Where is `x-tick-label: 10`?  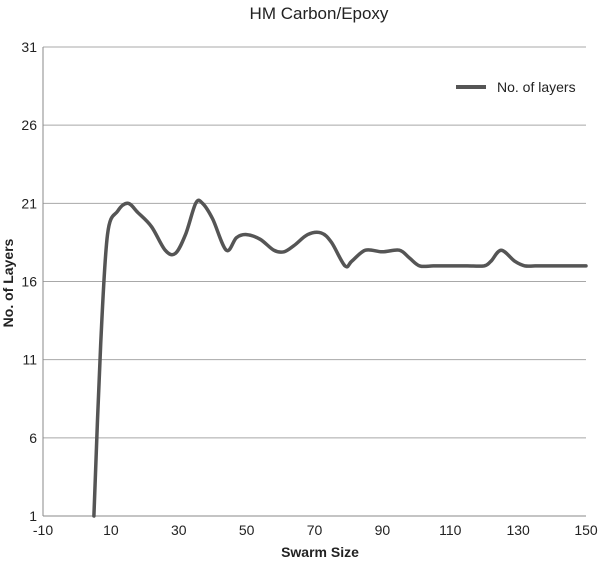 x-tick-label: 10 is located at coordinates (111, 530).